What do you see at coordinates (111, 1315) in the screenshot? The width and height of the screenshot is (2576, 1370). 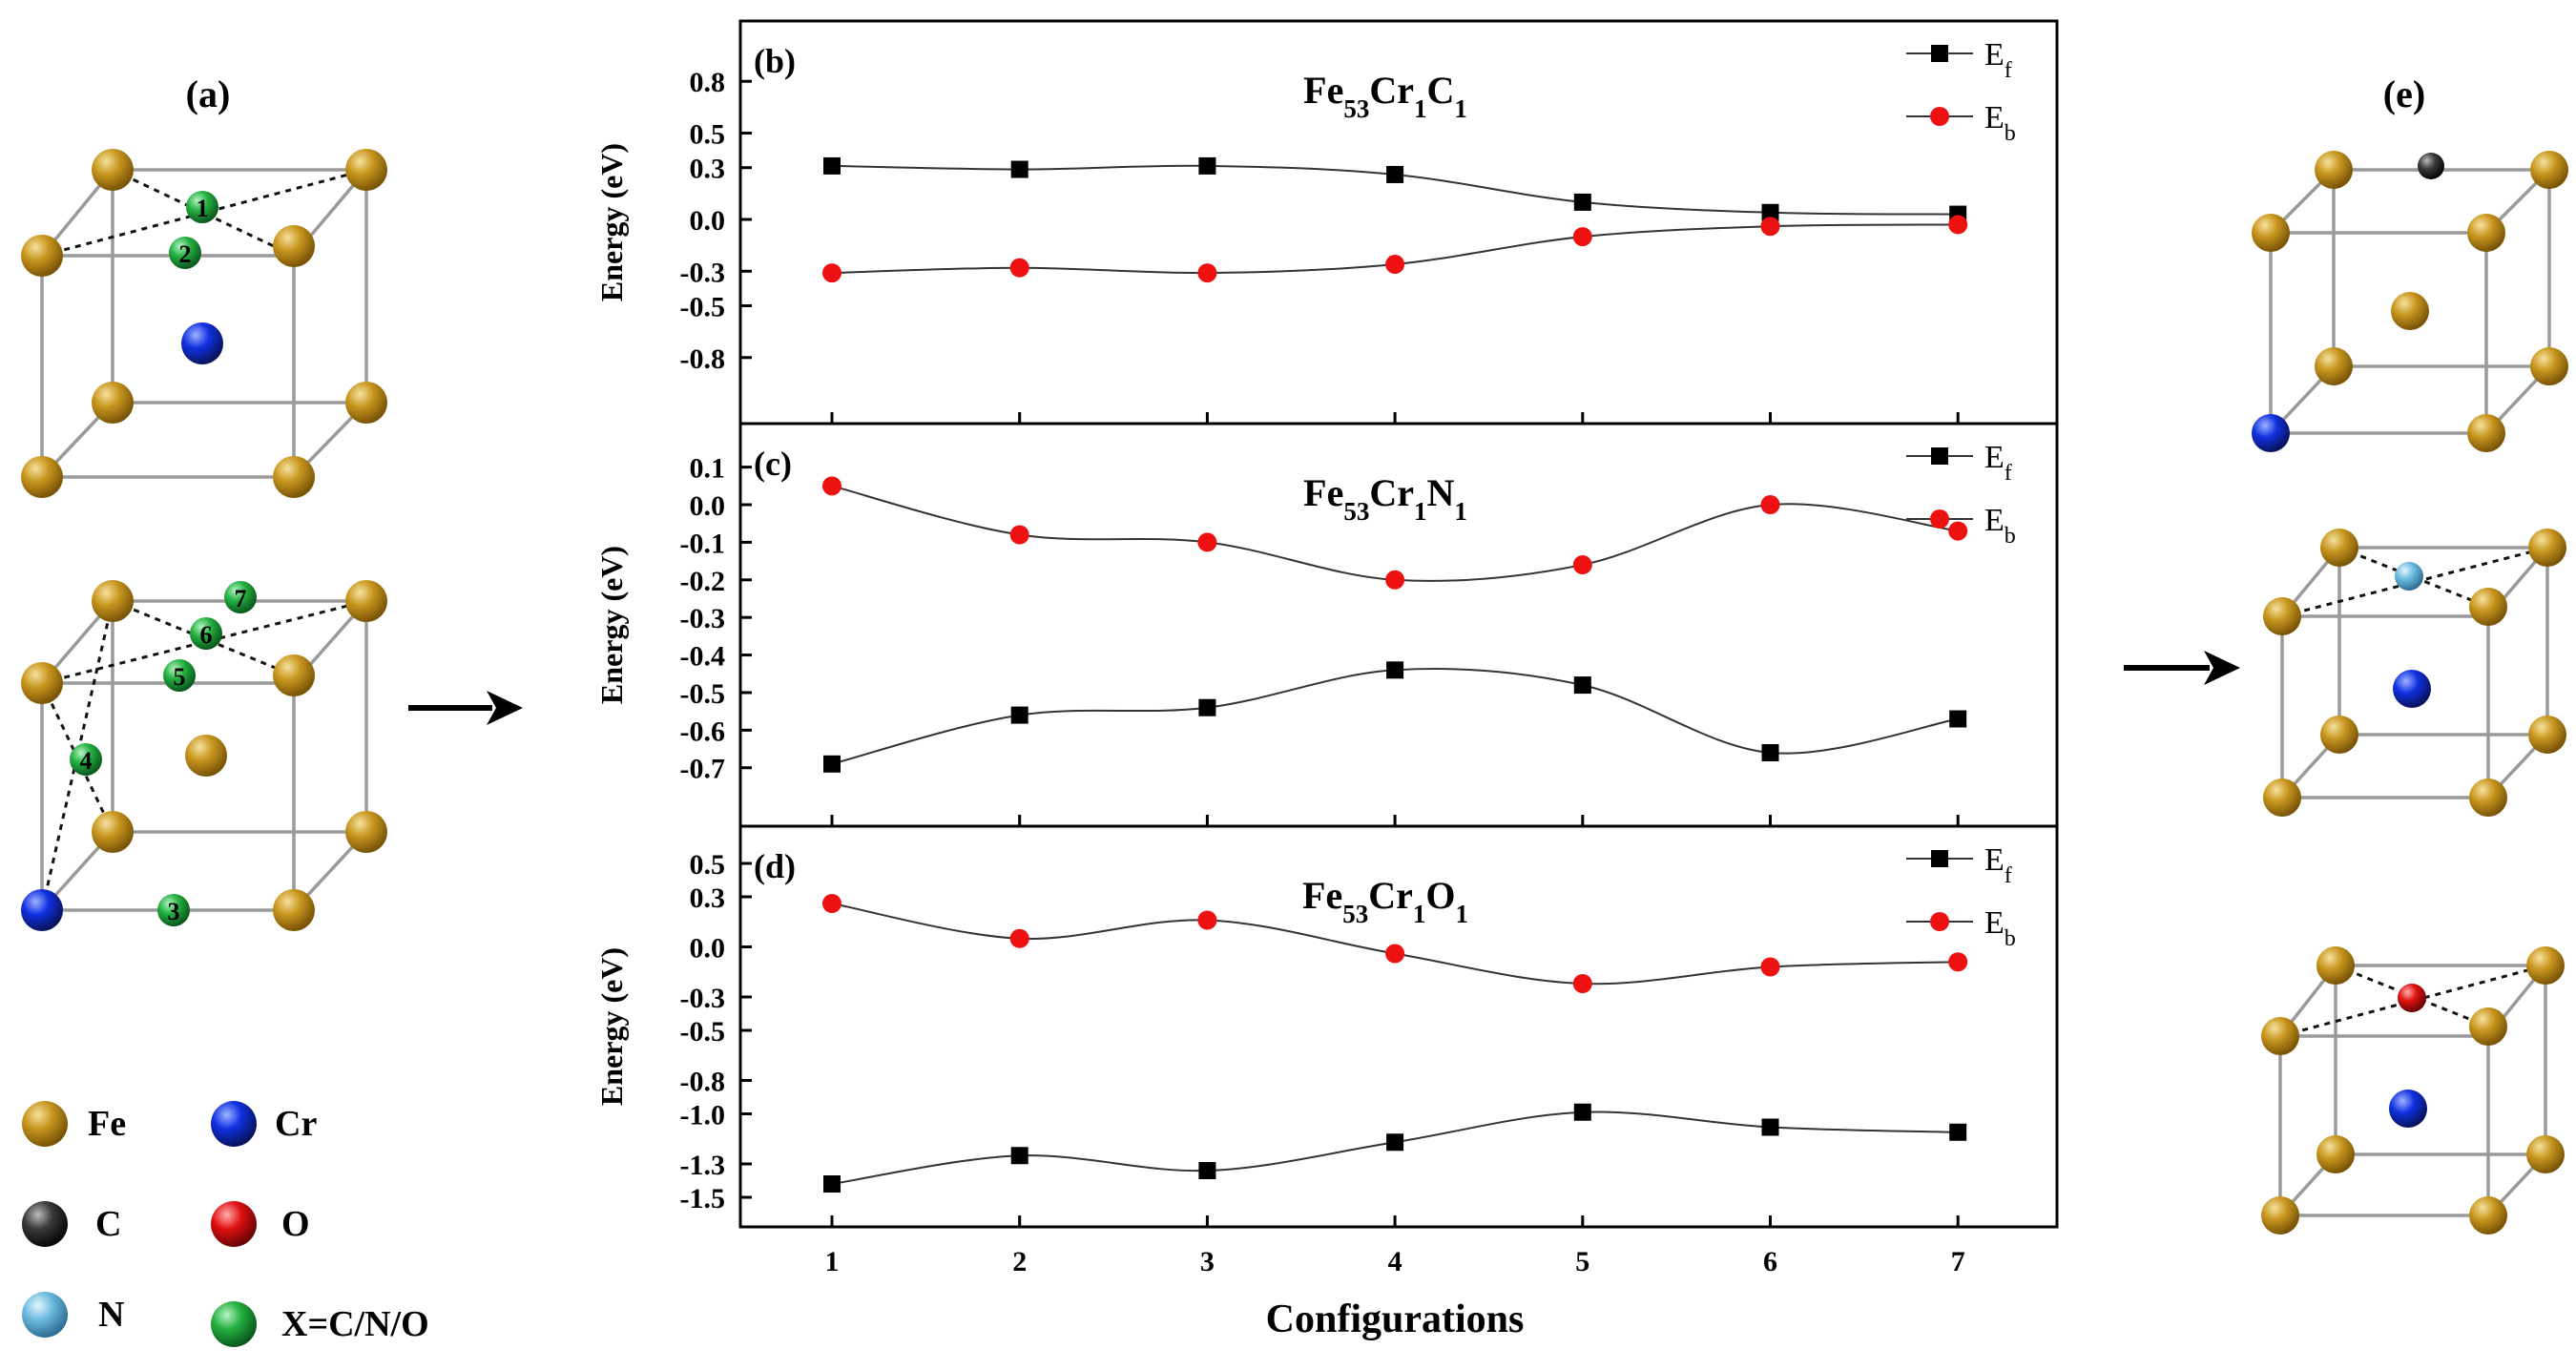 I see `legend-n-label: N` at bounding box center [111, 1315].